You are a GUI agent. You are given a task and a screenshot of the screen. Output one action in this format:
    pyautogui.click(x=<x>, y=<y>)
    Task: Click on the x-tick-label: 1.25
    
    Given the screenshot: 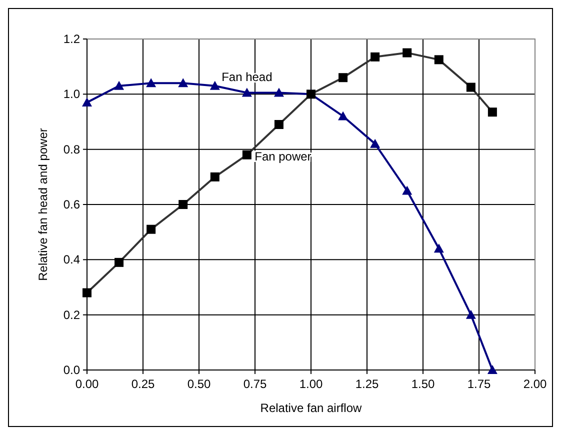 What is the action you would take?
    pyautogui.click(x=367, y=384)
    